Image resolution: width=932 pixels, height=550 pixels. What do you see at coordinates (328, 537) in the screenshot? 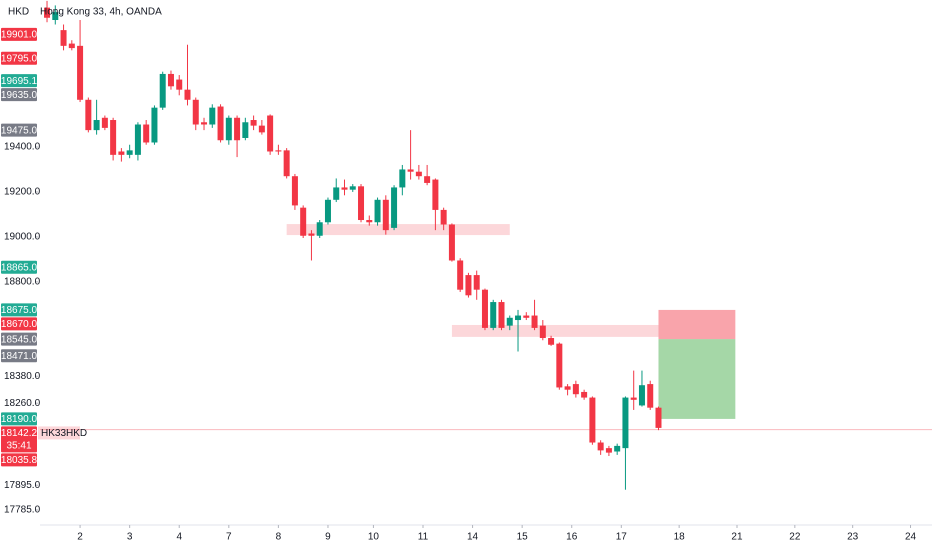
I see `x-tick-label: 9` at bounding box center [328, 537].